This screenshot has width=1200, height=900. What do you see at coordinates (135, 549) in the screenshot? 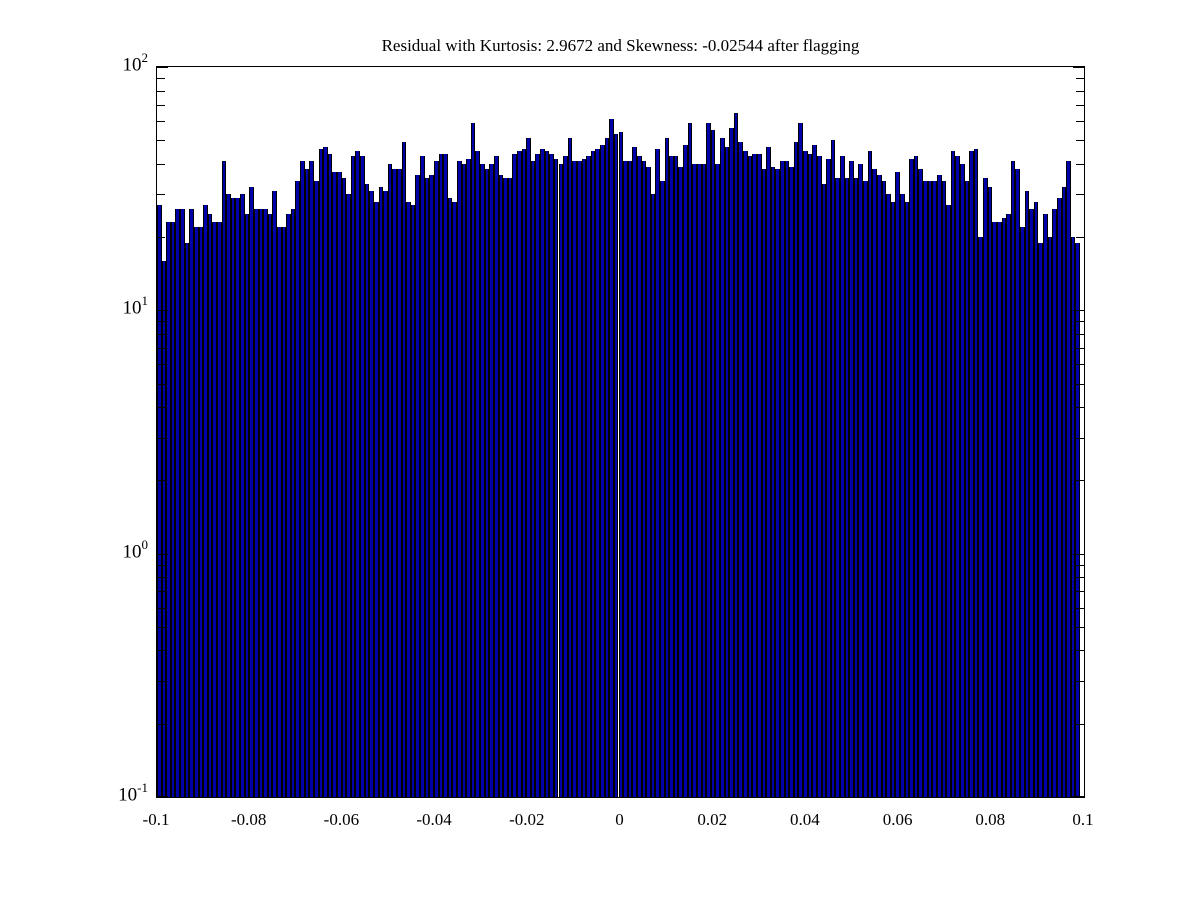
I see `y-axis-tick-label: 10⁰` at bounding box center [135, 549].